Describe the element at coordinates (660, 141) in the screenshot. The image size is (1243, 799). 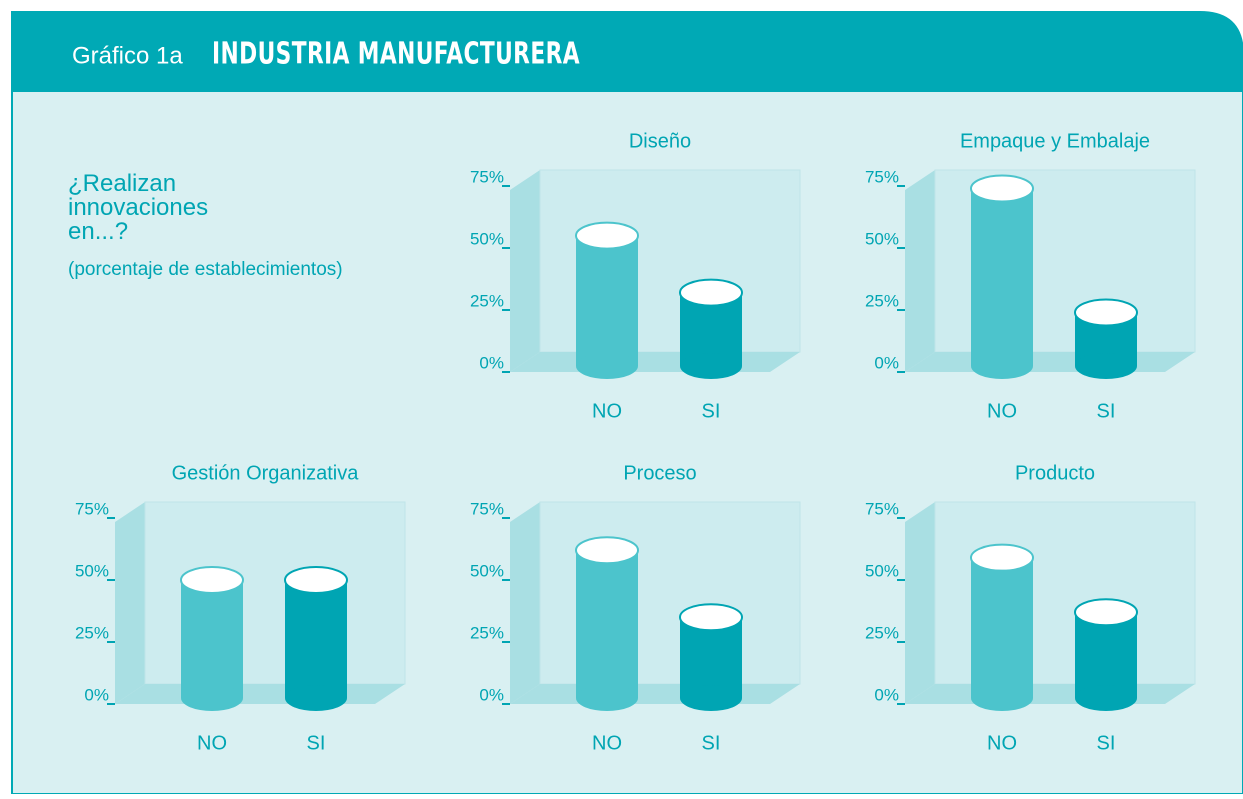
I see `chart-title: Diseño` at that location.